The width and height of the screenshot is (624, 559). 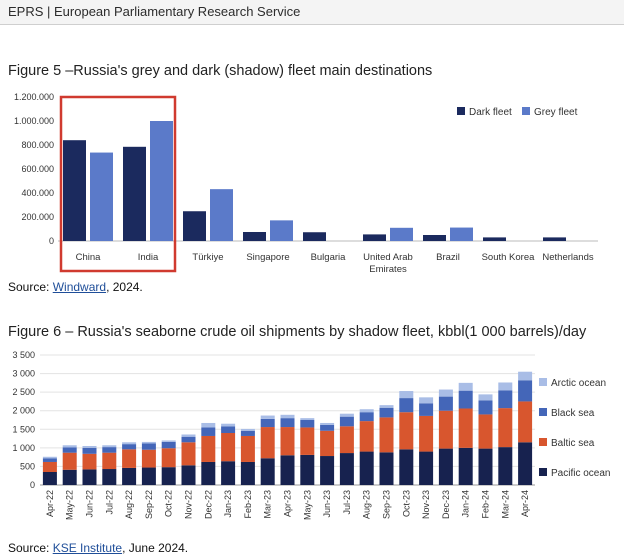 What do you see at coordinates (426, 504) in the screenshot?
I see `x-tick-nov-23: Nov-23` at bounding box center [426, 504].